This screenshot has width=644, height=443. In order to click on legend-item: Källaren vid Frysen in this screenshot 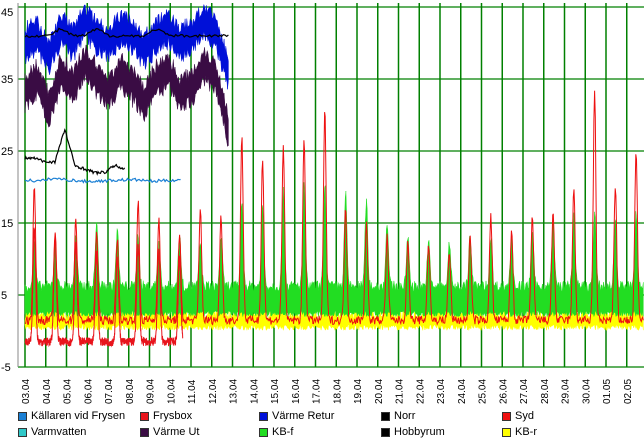, I will do `click(71, 416)`.